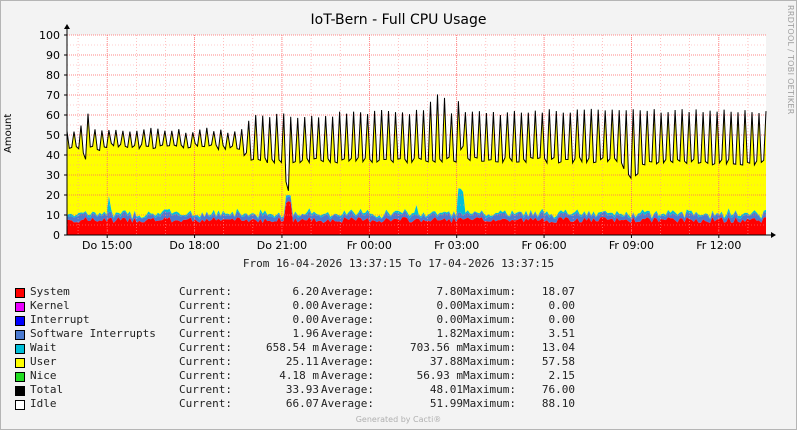  Describe the element at coordinates (369, 245) in the screenshot. I see `x-tick-label: Fr 00:00` at that location.